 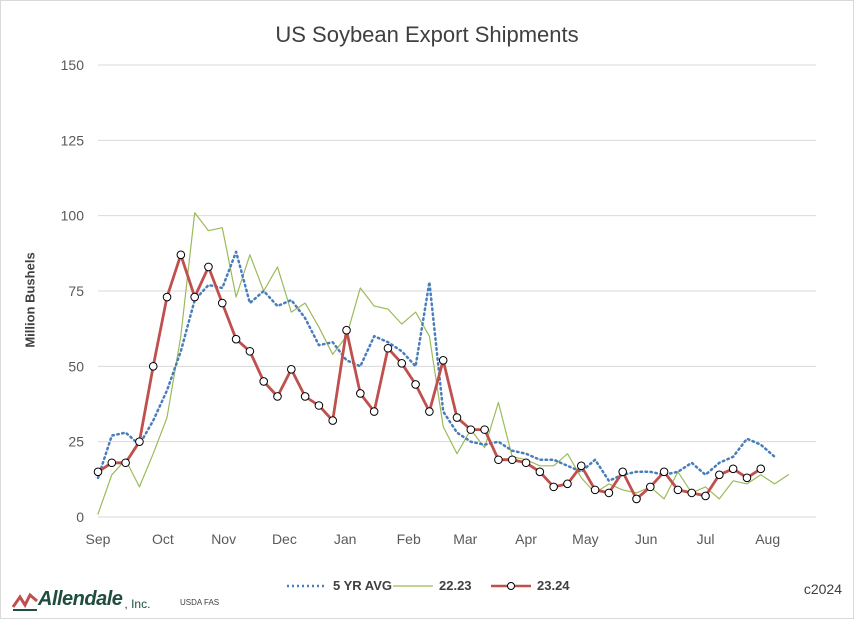 I want to click on y-tick-label: 50, so click(x=76, y=366).